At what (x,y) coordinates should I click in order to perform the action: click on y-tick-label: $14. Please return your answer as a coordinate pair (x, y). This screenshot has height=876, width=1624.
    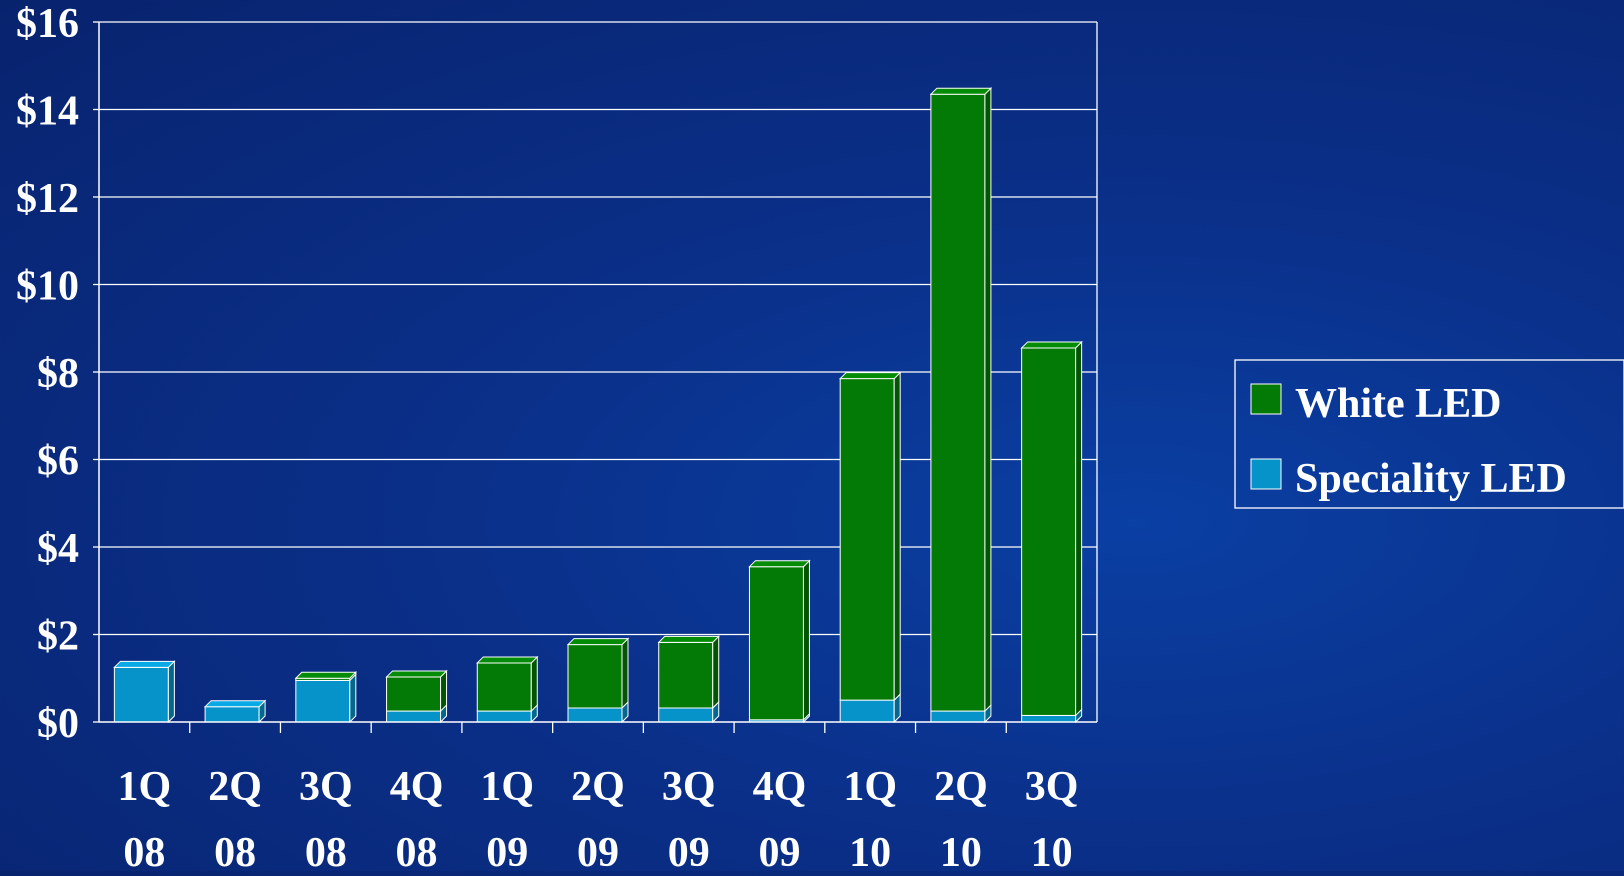
    Looking at the image, I should click on (47, 112).